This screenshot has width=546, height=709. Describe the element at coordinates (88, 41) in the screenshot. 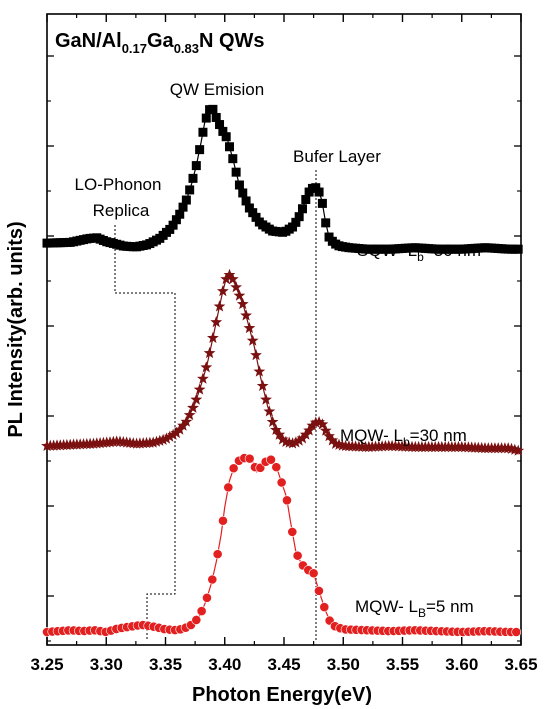

I see `title-part: GaN/Al` at that location.